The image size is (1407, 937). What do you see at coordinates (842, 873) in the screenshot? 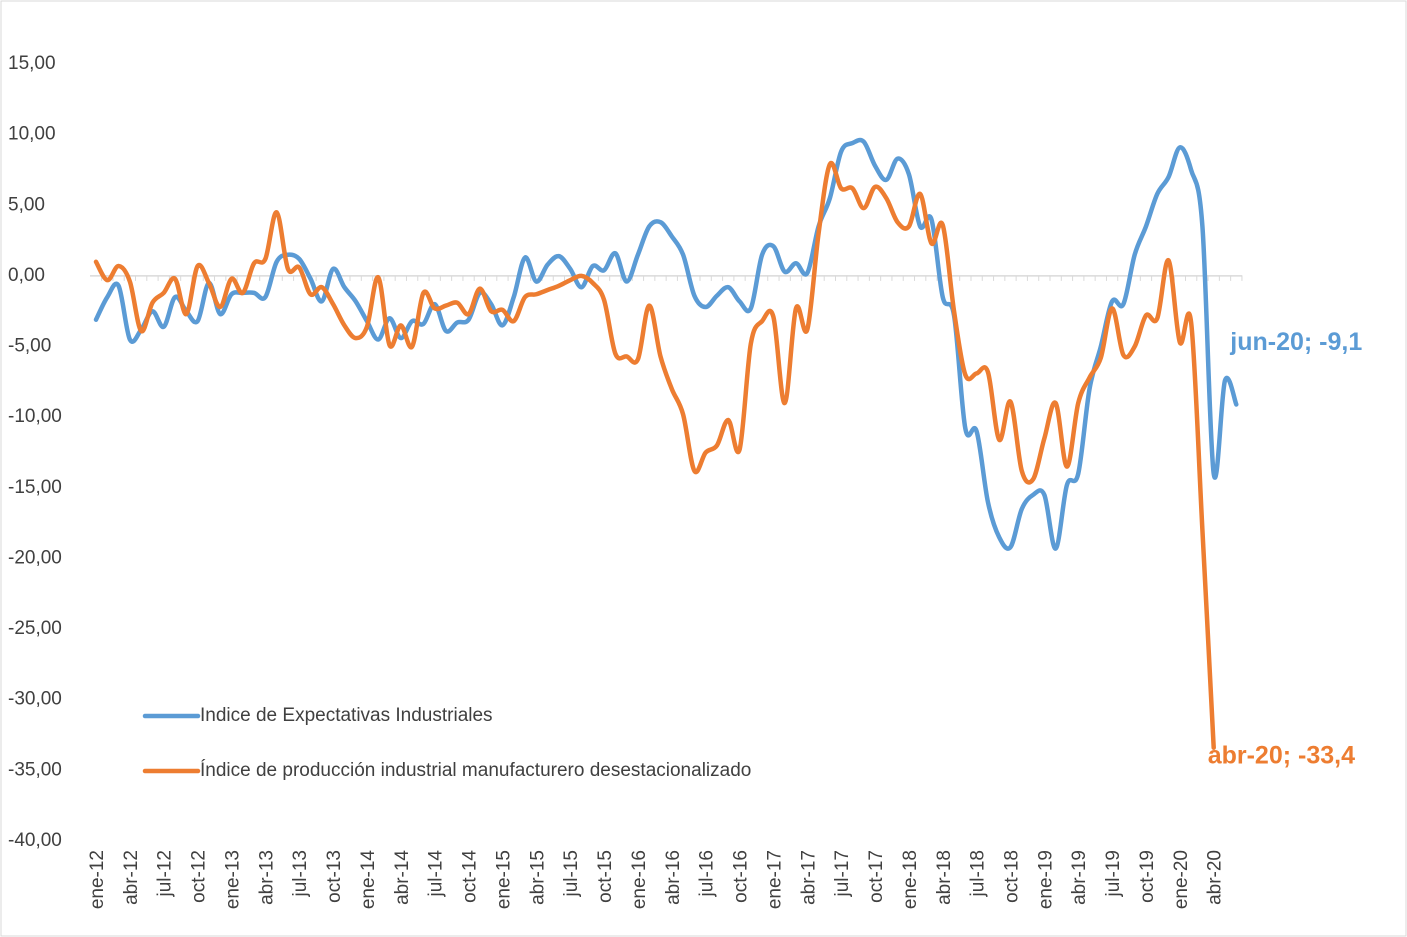
I see `x-tick-label: jul-17` at bounding box center [842, 873].